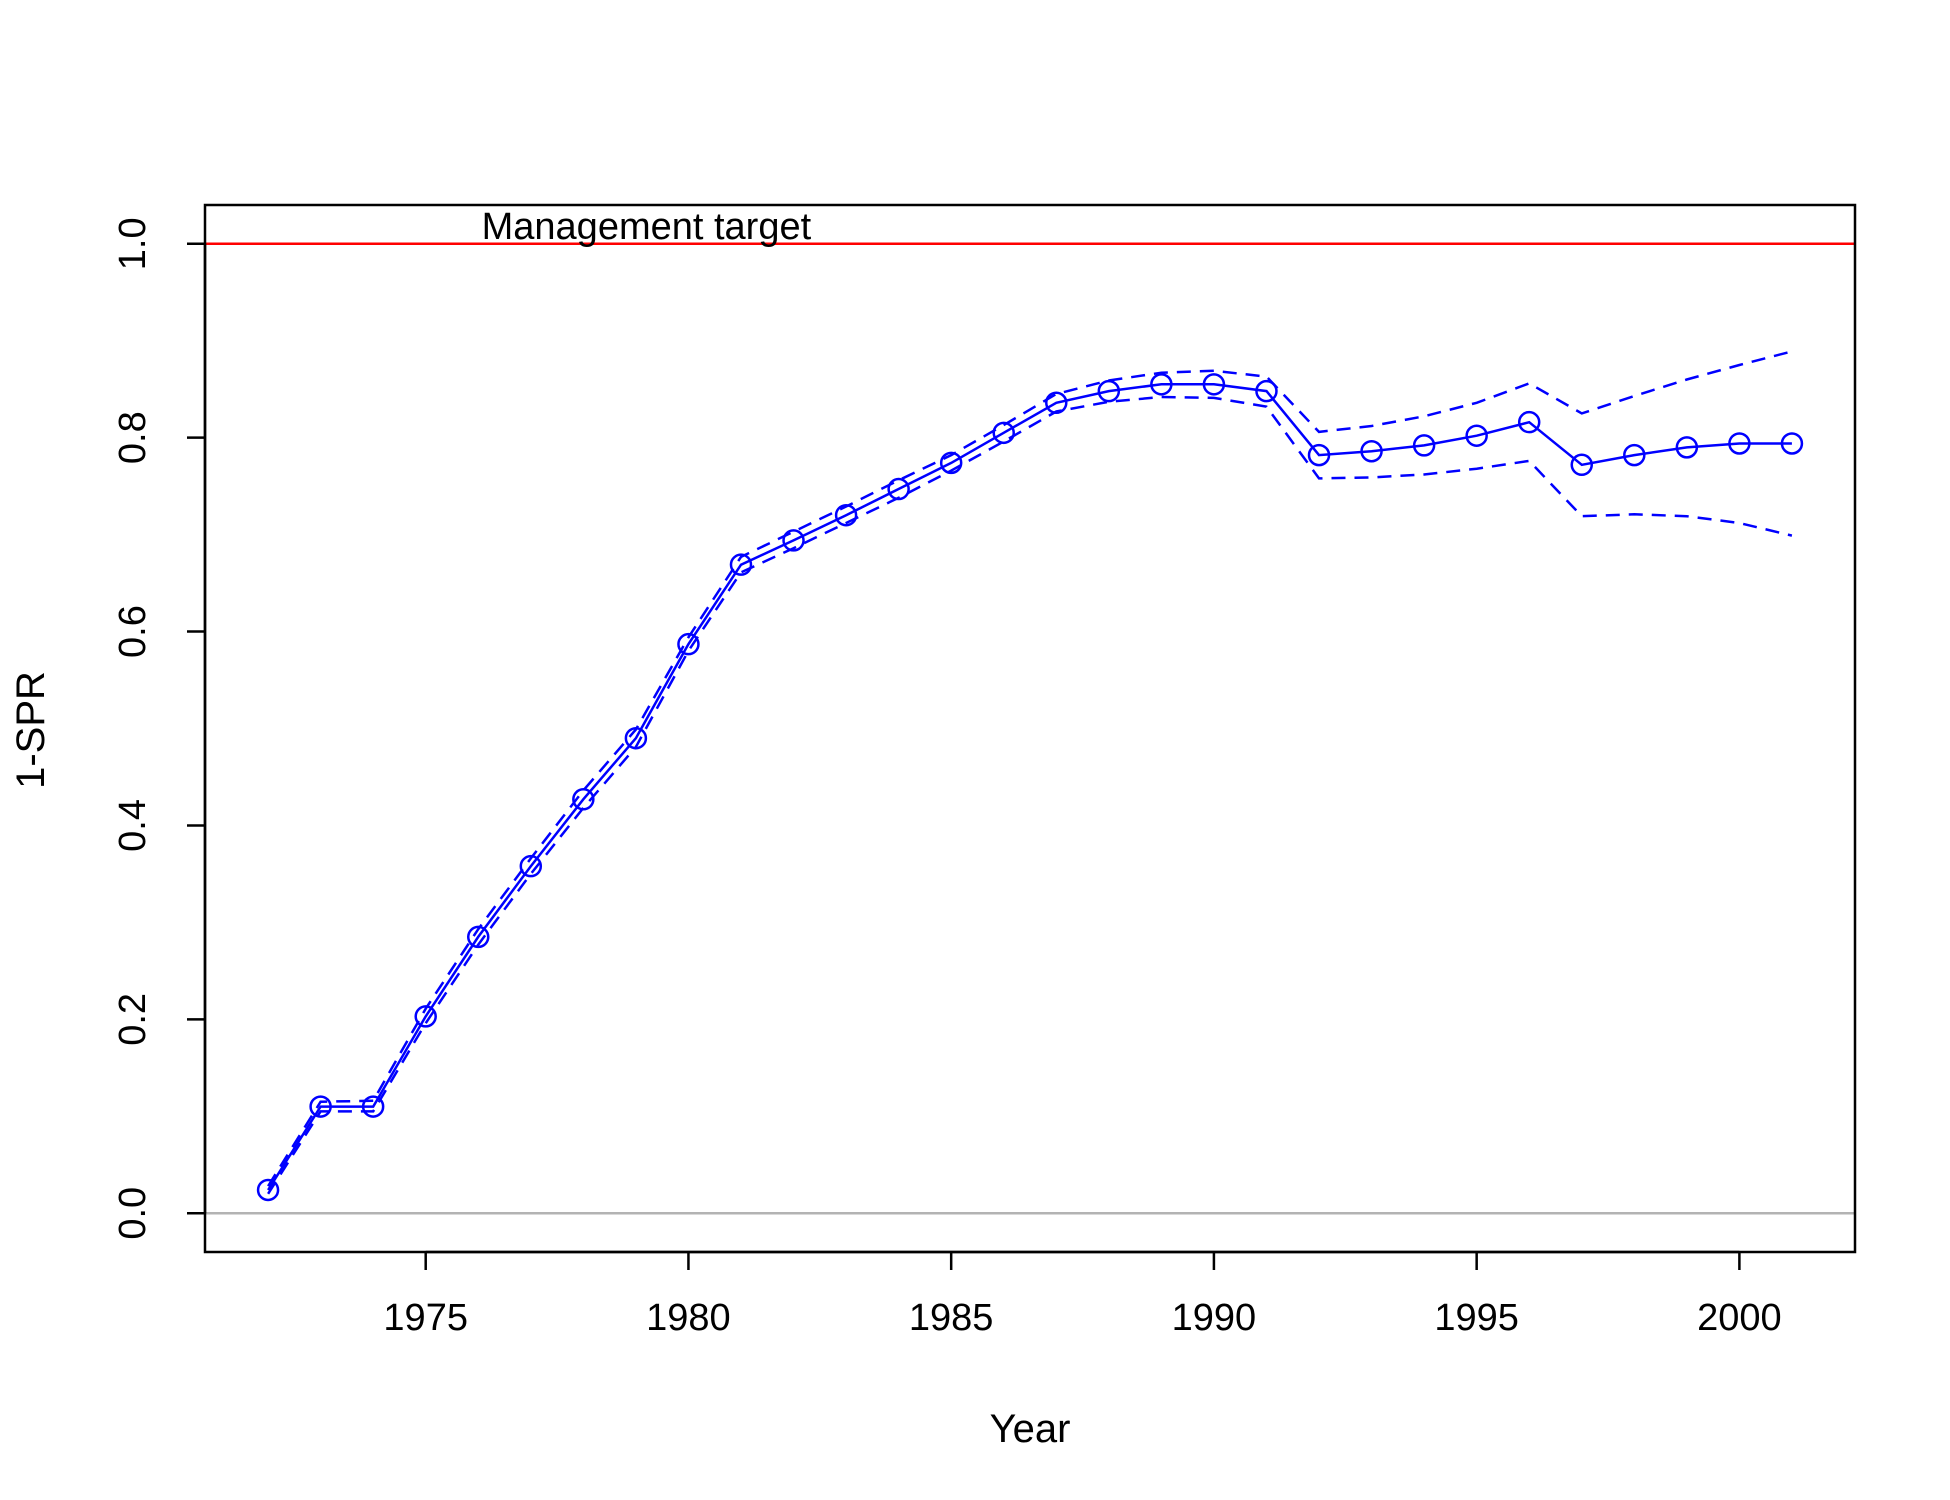 The width and height of the screenshot is (1950, 1500). I want to click on data-point-1993, so click(1371, 451).